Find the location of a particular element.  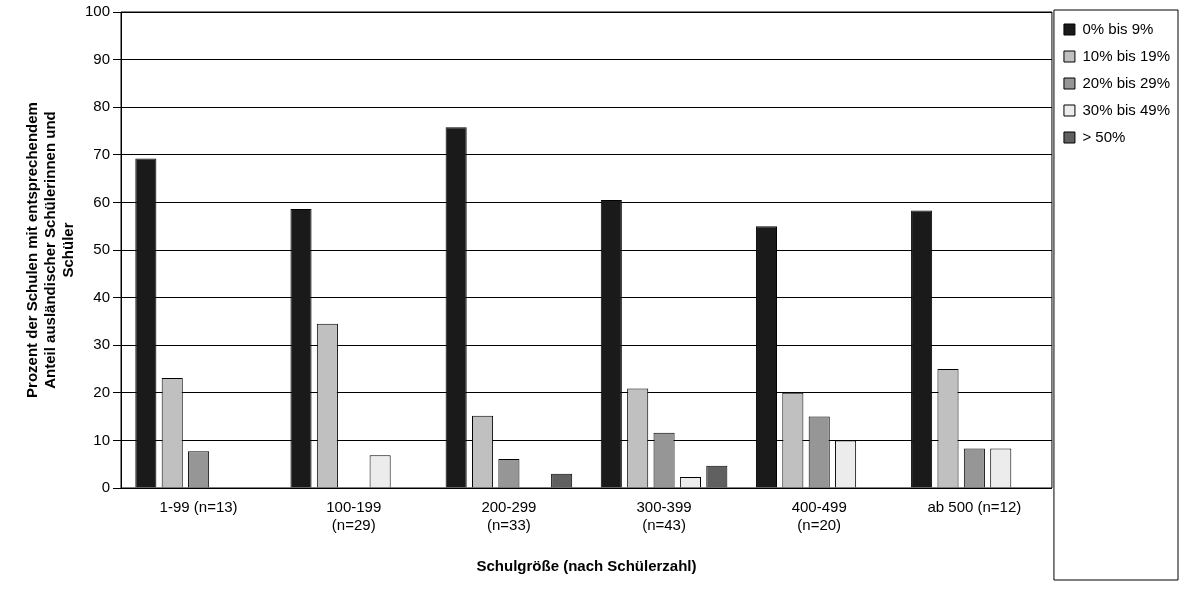

y-tick-label: 100 is located at coordinates (98, 11).